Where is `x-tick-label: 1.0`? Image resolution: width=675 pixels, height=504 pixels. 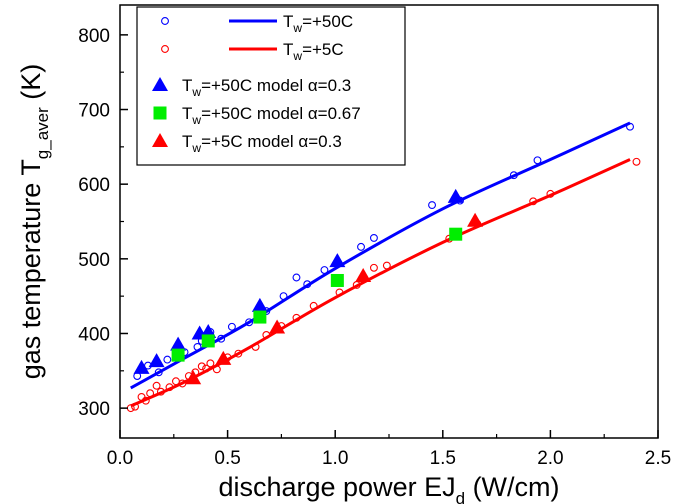 x-tick-label: 1.0 is located at coordinates (335, 458).